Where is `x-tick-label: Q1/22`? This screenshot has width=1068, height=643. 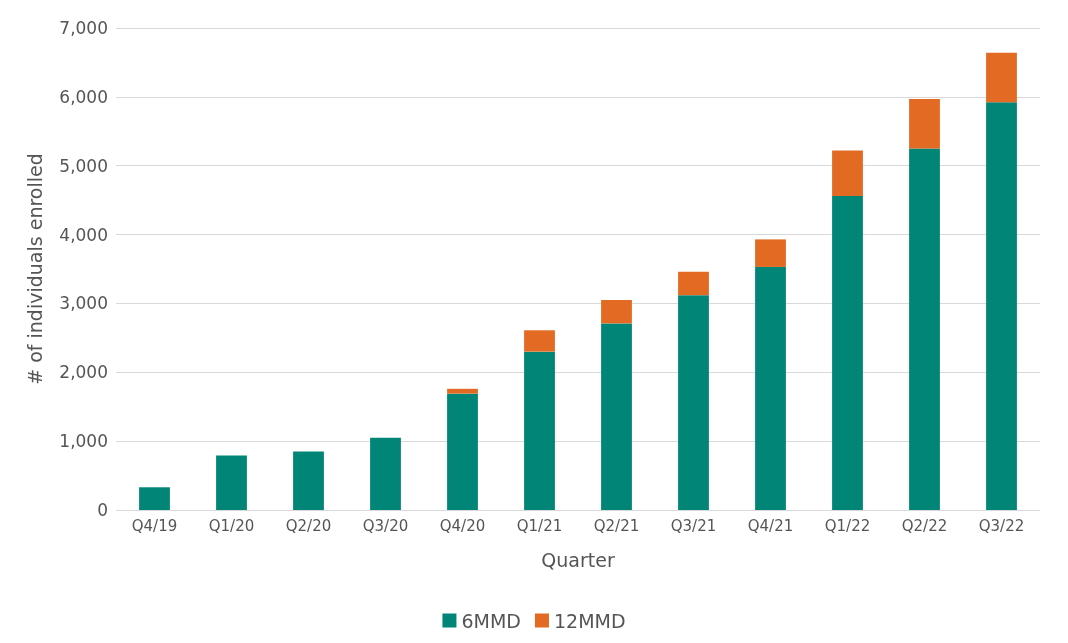
x-tick-label: Q1/22 is located at coordinates (847, 525).